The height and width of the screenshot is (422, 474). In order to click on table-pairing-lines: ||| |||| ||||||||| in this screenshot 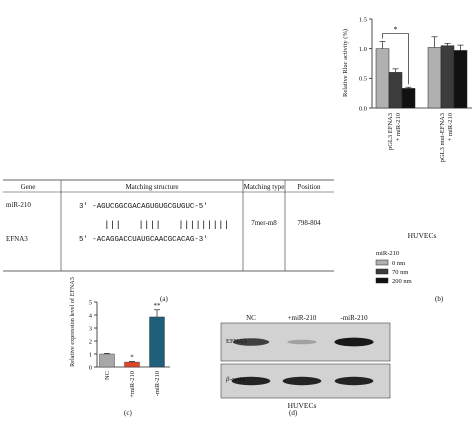, I will do `click(166, 224)`.